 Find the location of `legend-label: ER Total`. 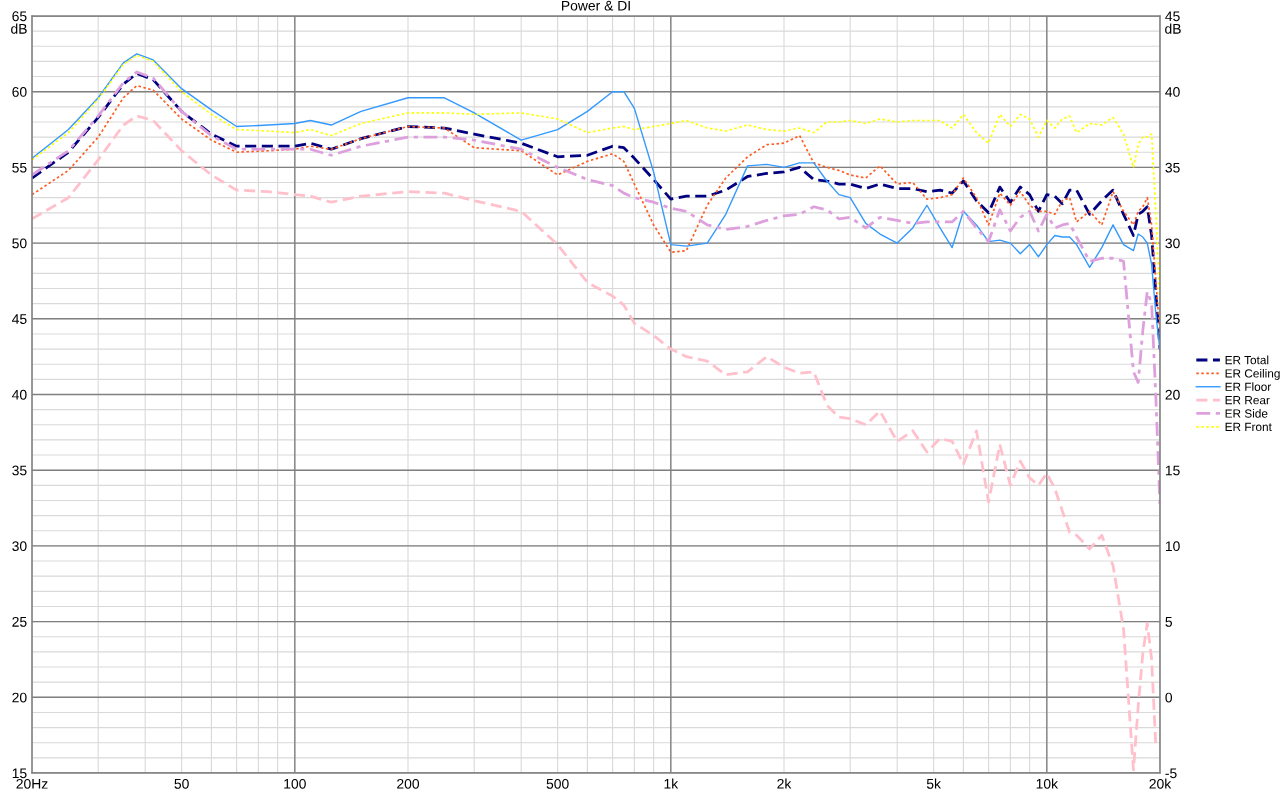

legend-label: ER Total is located at coordinates (1247, 360).